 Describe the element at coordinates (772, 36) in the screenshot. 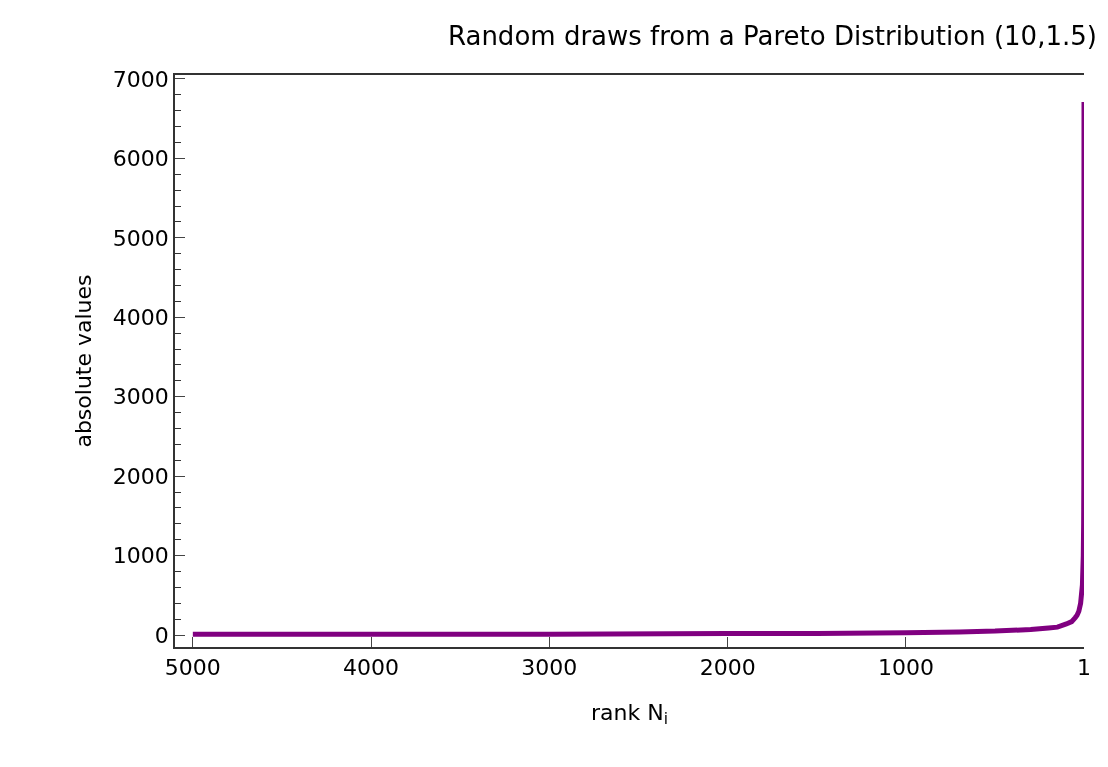

I see `chart-title: Random draws from a Pareto Distribution (10,1.5)` at that location.